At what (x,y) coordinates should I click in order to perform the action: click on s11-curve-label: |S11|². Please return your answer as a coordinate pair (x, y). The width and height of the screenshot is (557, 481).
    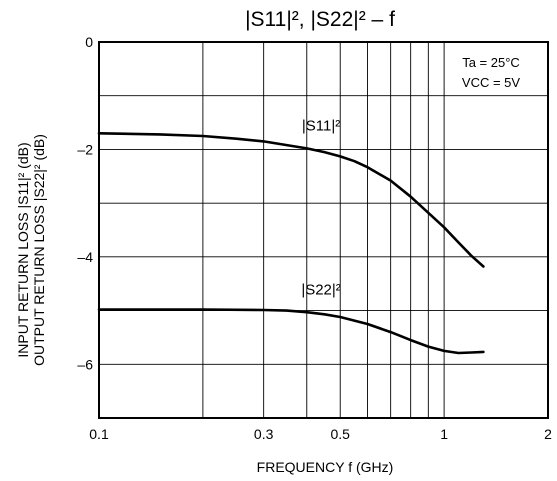
    Looking at the image, I should click on (321, 126).